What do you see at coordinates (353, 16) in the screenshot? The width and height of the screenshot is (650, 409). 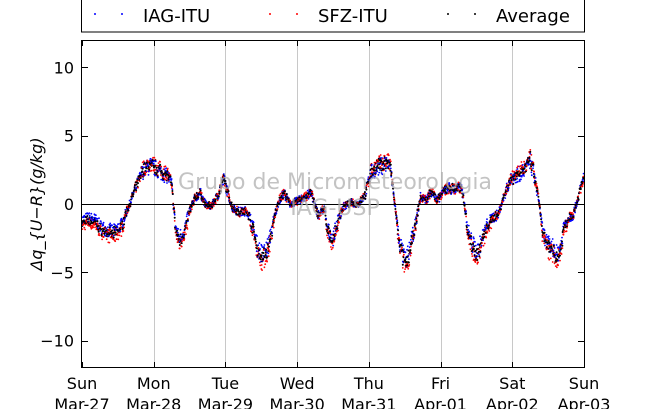 I see `legend-label-sfz-itu: SFZ-ITU` at bounding box center [353, 16].